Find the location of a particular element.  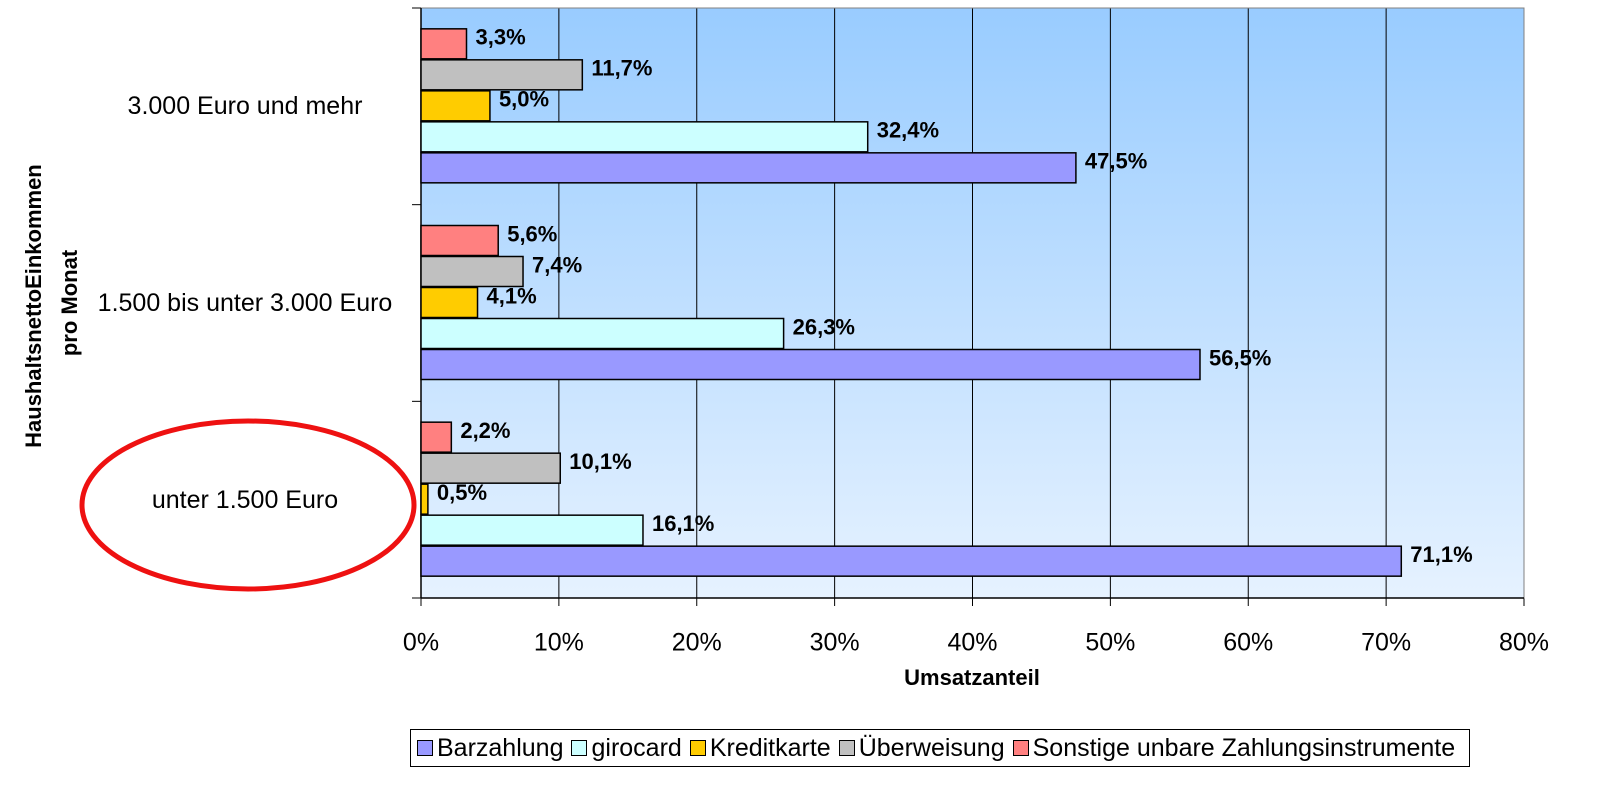

x-tick-label: 60% is located at coordinates (1248, 643).